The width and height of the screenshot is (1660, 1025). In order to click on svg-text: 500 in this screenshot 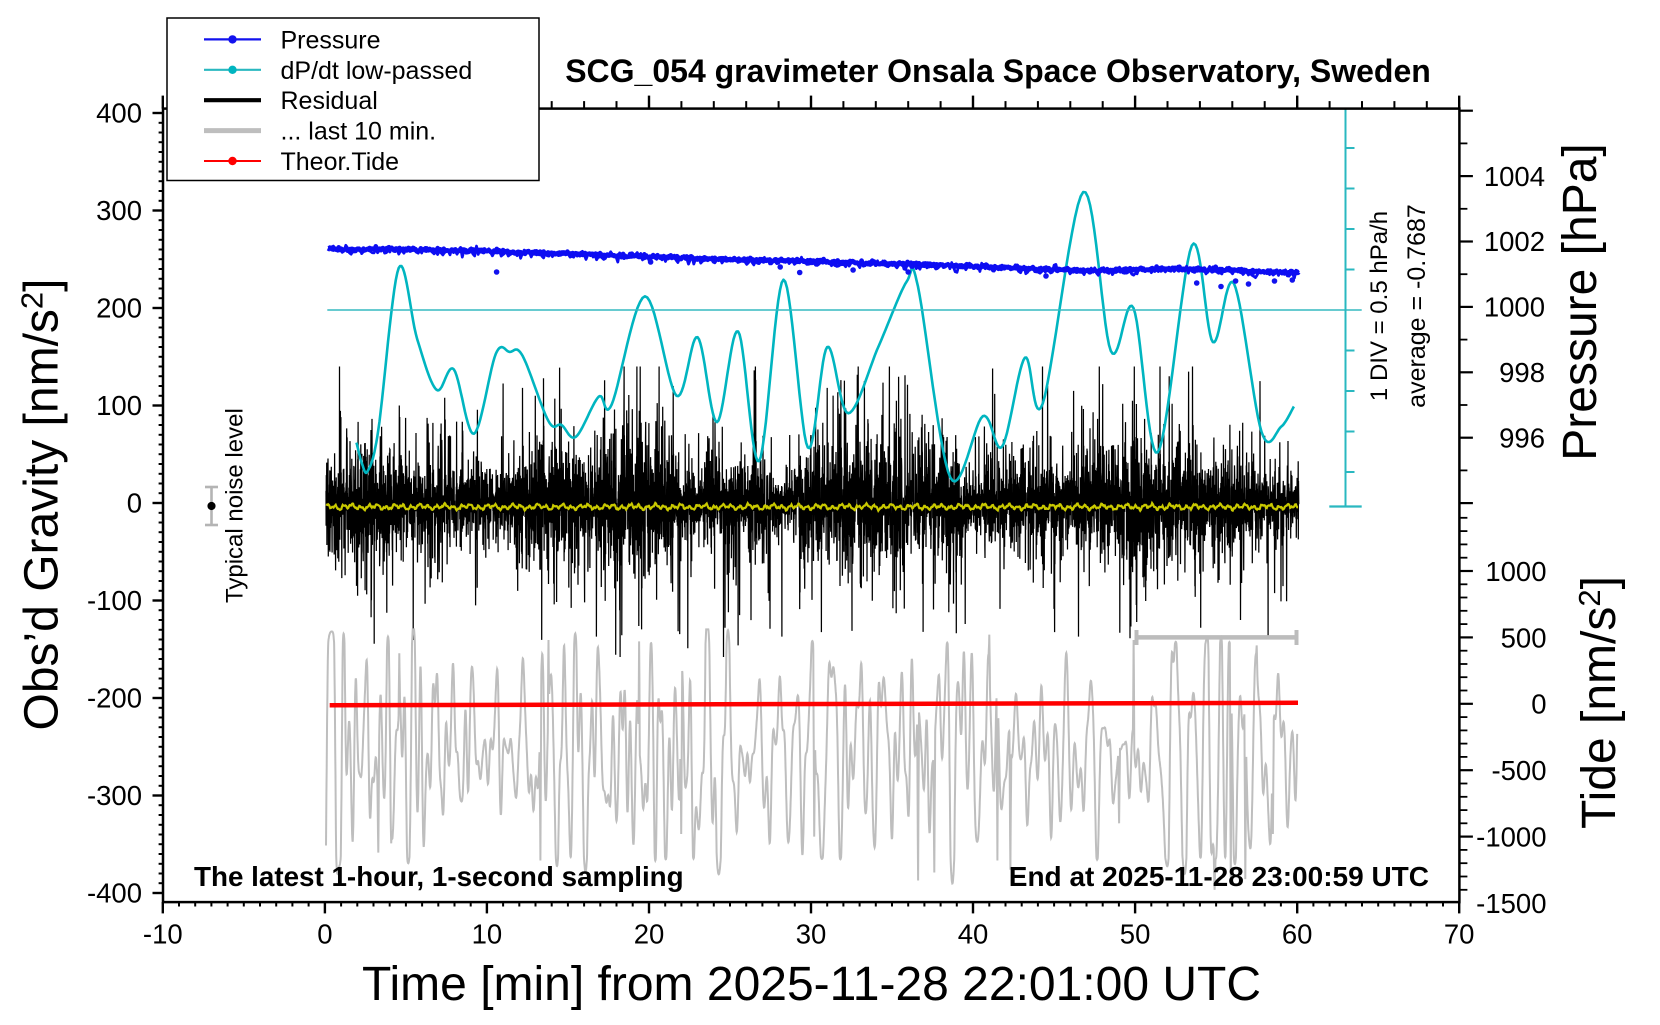, I will do `click(1524, 637)`.